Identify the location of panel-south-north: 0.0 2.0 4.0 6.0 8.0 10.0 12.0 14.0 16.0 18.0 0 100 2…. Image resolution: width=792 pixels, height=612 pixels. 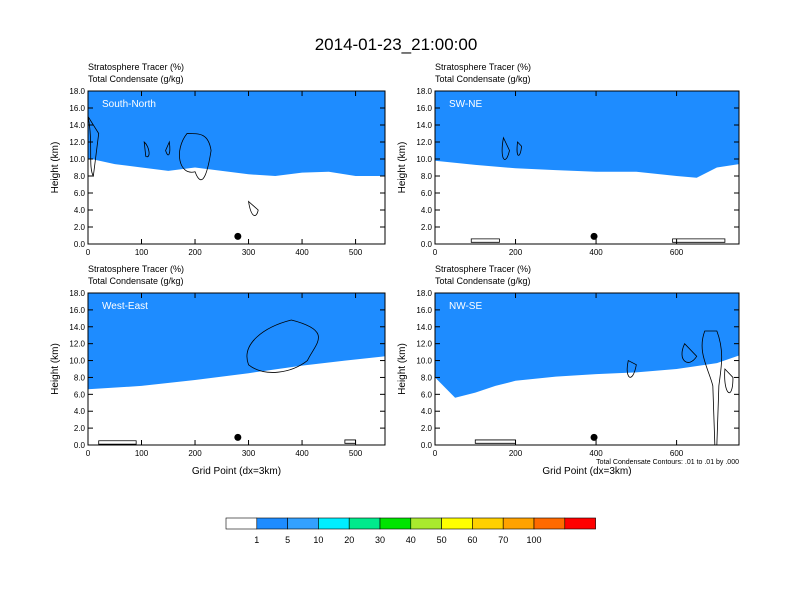
(218, 159).